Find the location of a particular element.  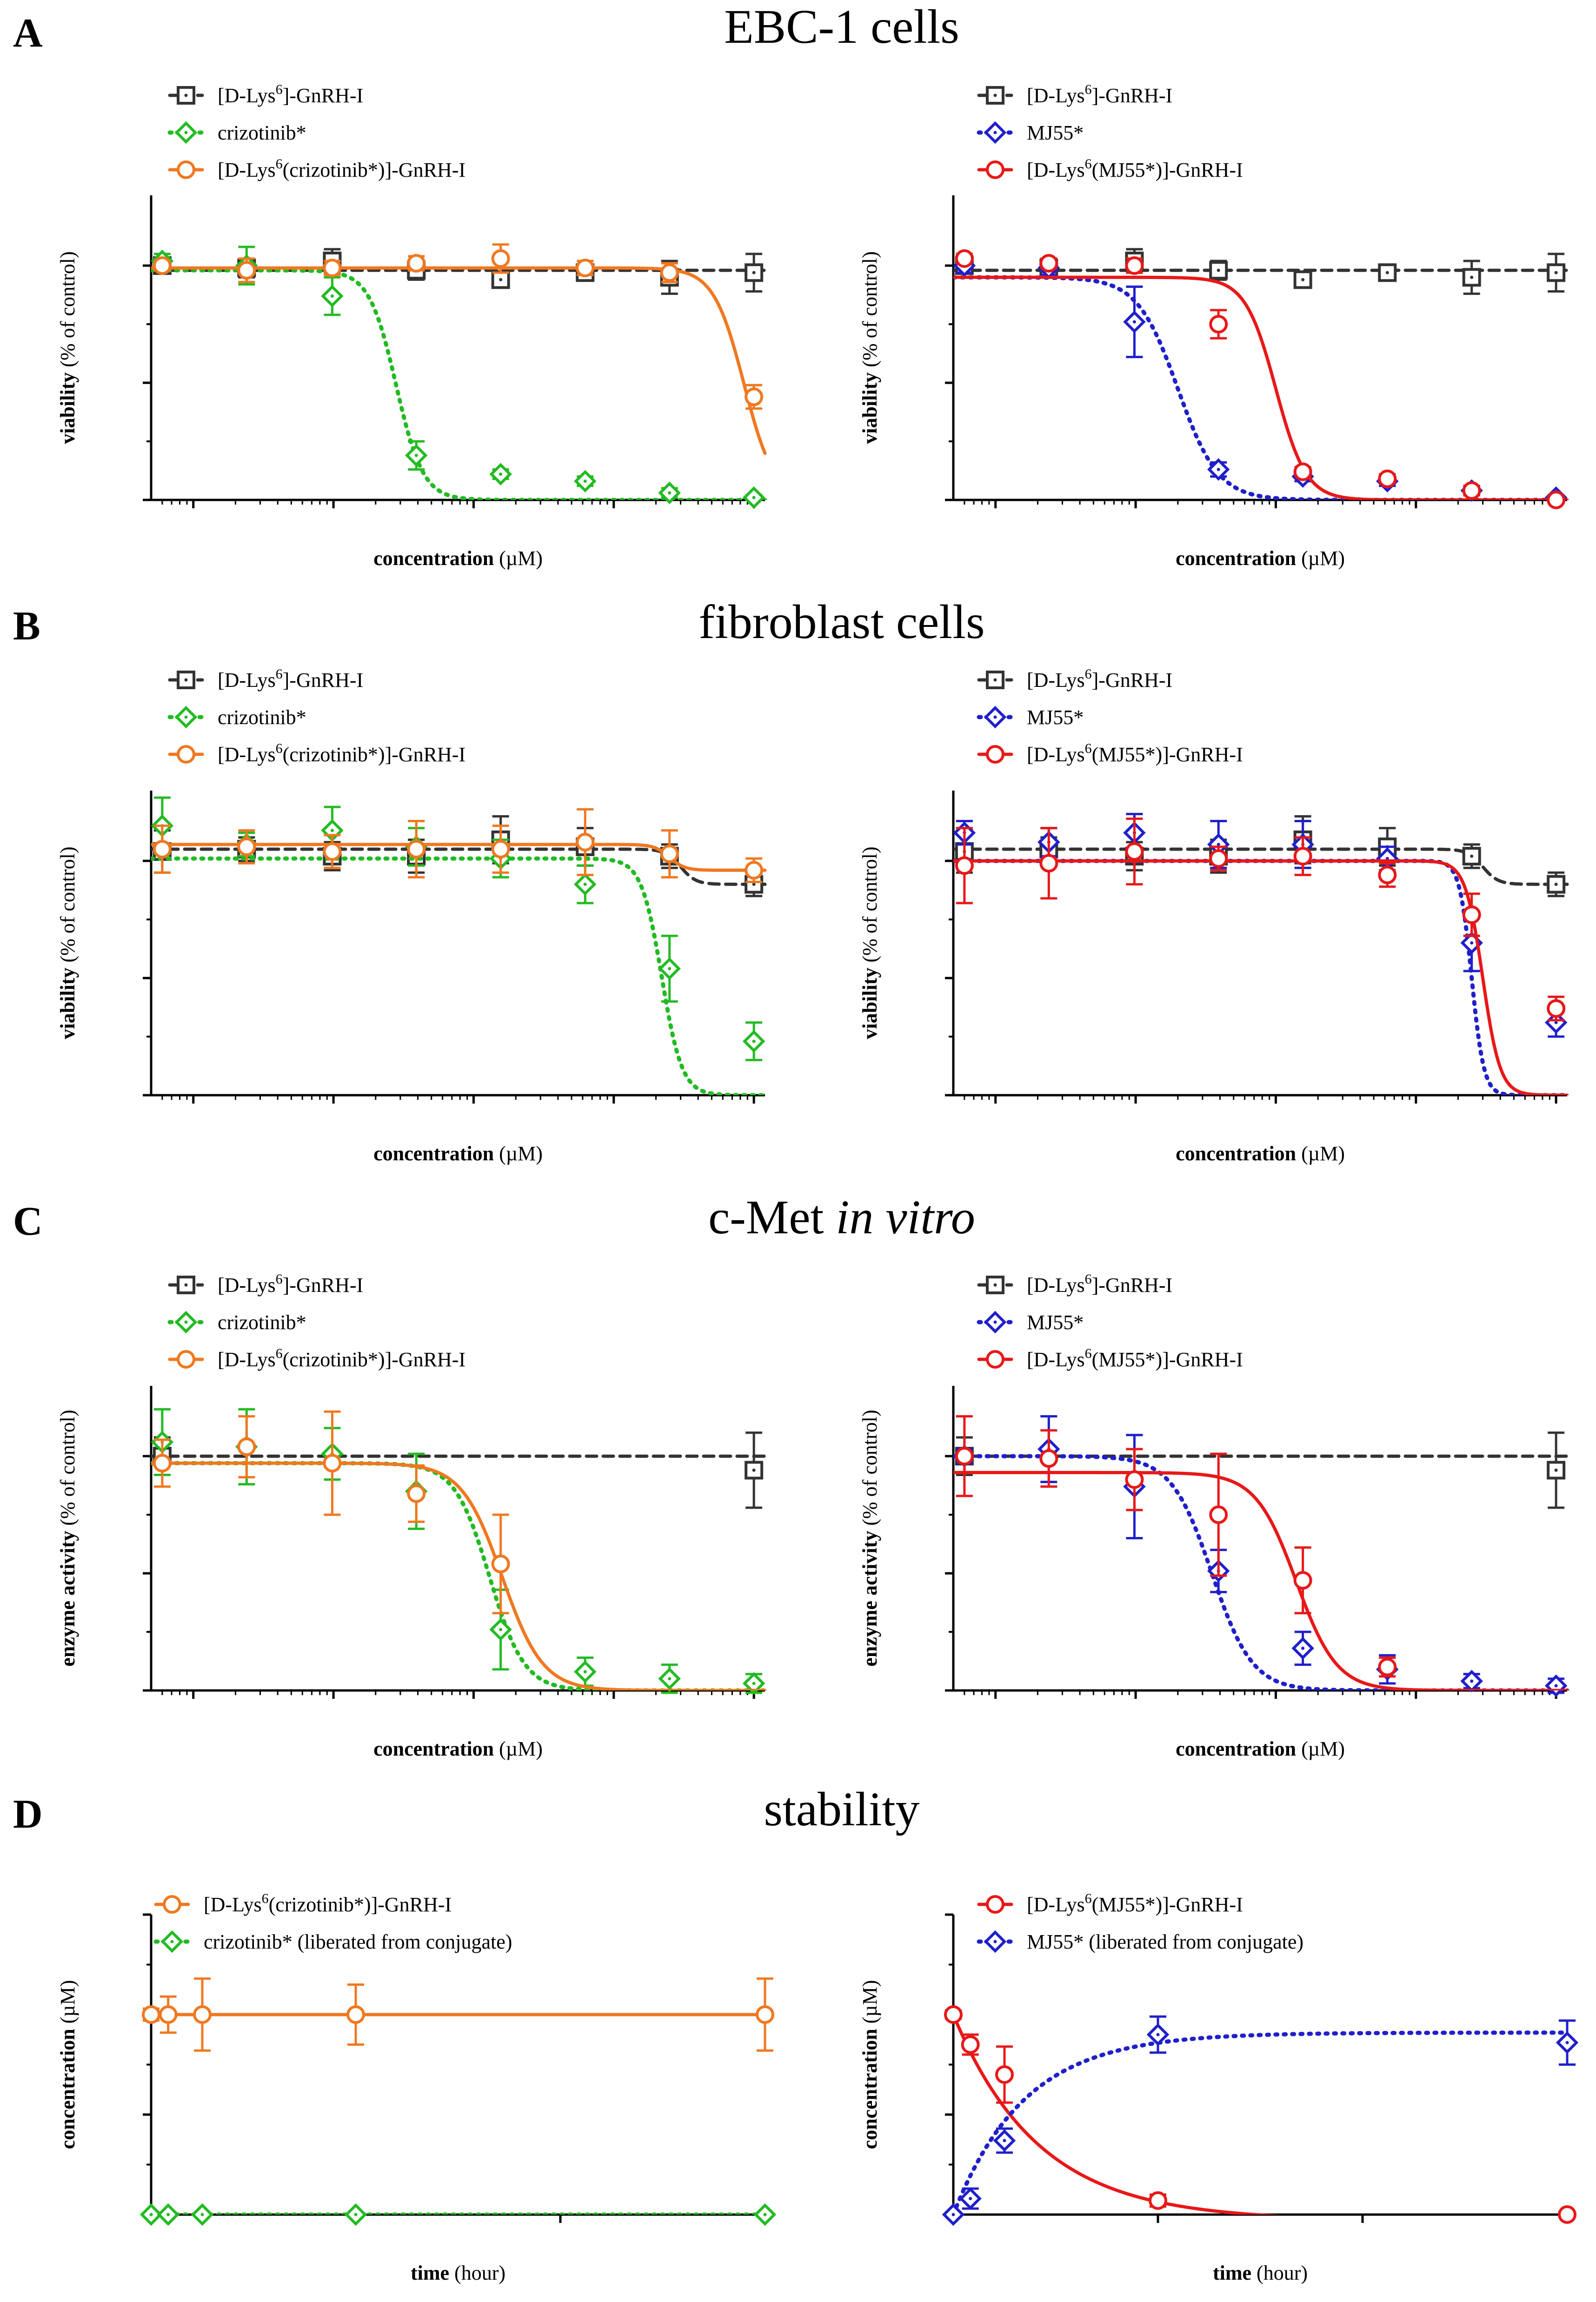

y-axis-label-bold: viability is located at coordinates (870, 408).